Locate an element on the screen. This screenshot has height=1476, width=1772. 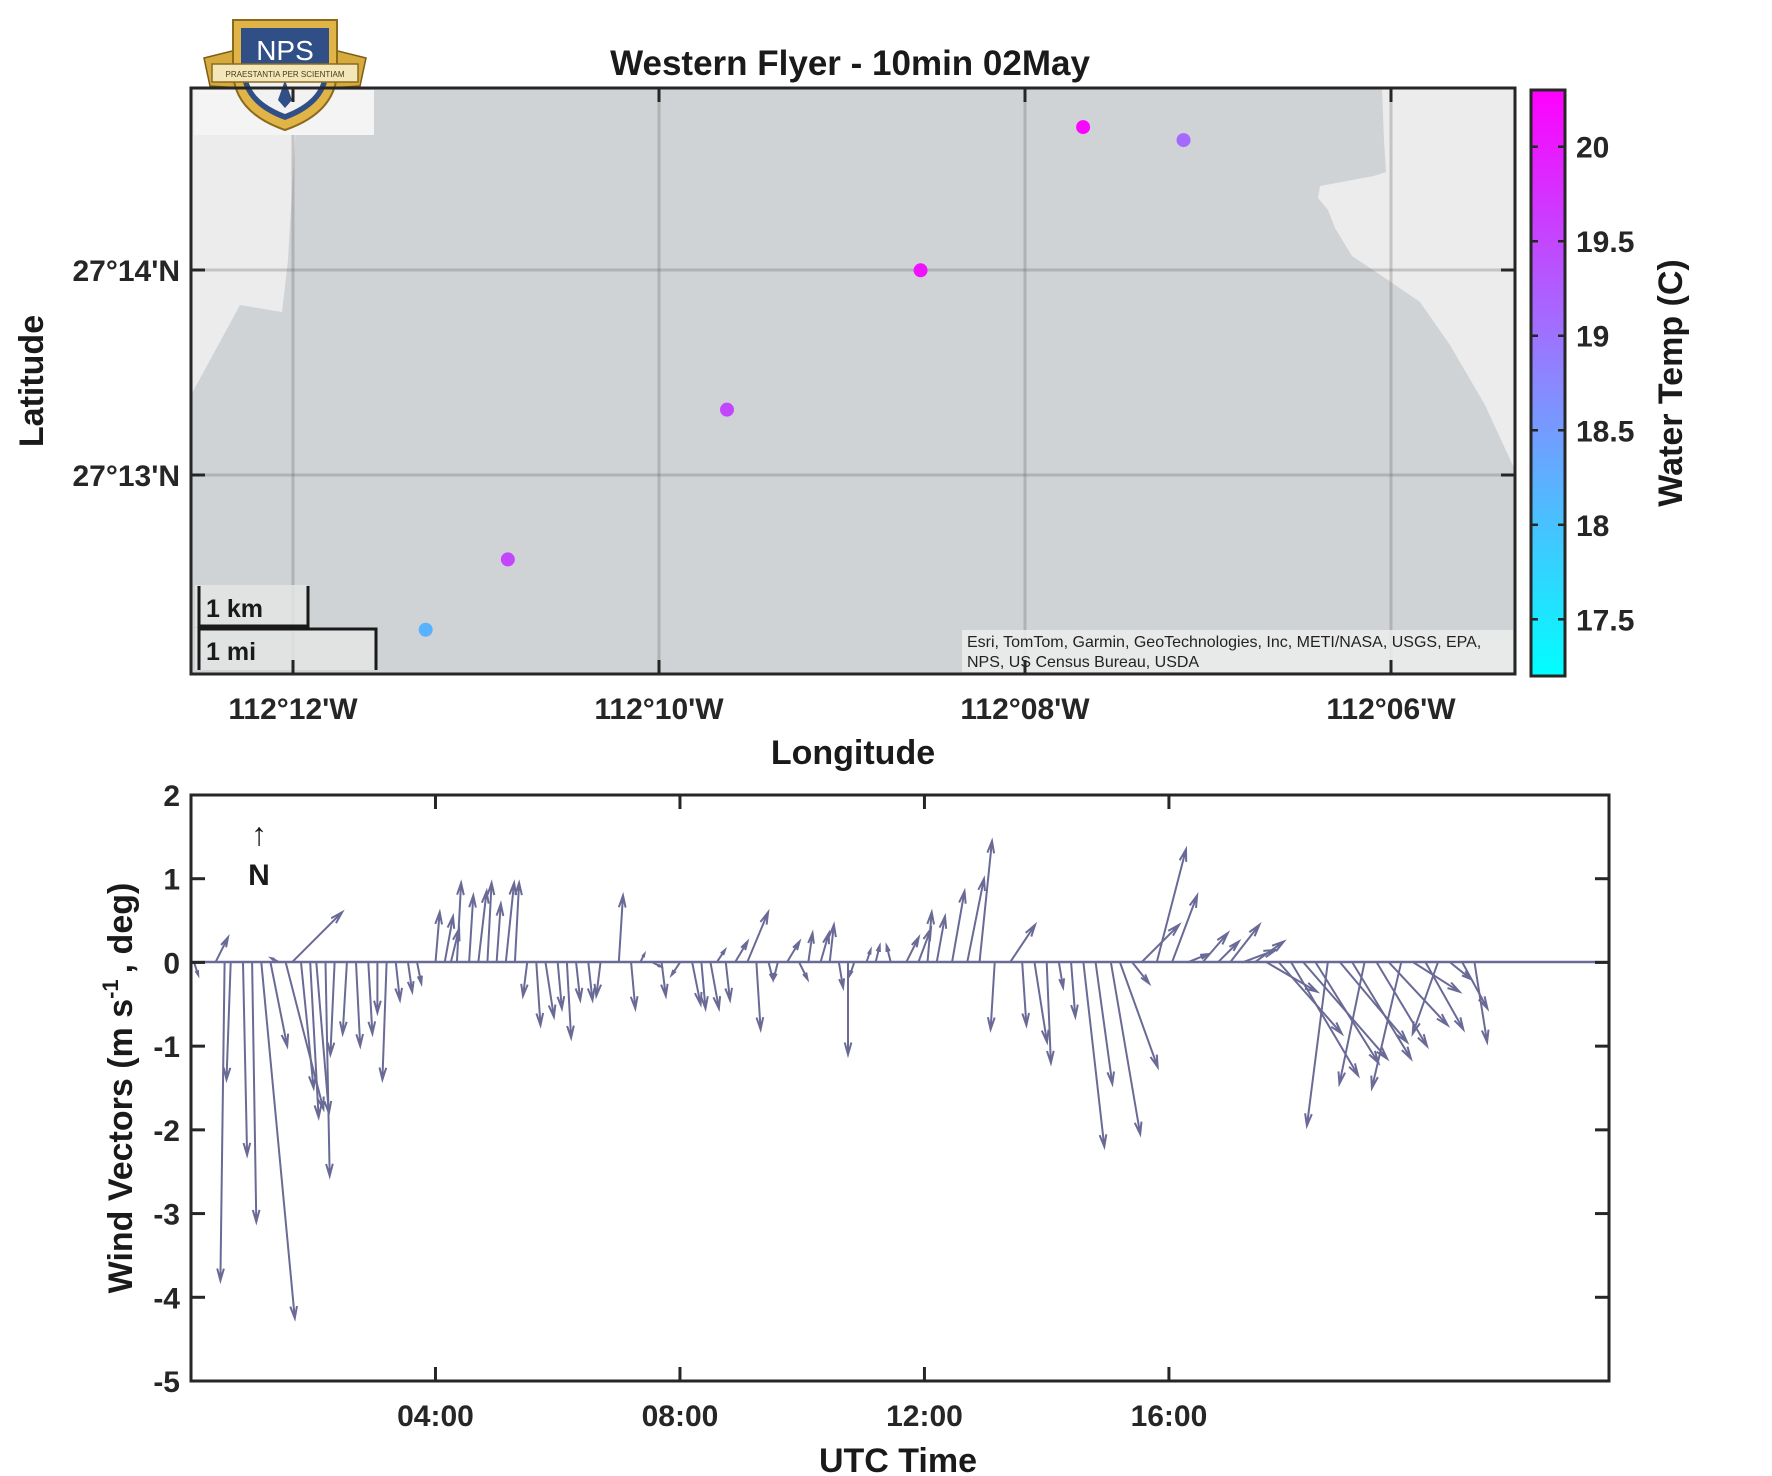
nps-logo-motto: PRAESTANTIA PER SCIENTIAM is located at coordinates (285, 74).